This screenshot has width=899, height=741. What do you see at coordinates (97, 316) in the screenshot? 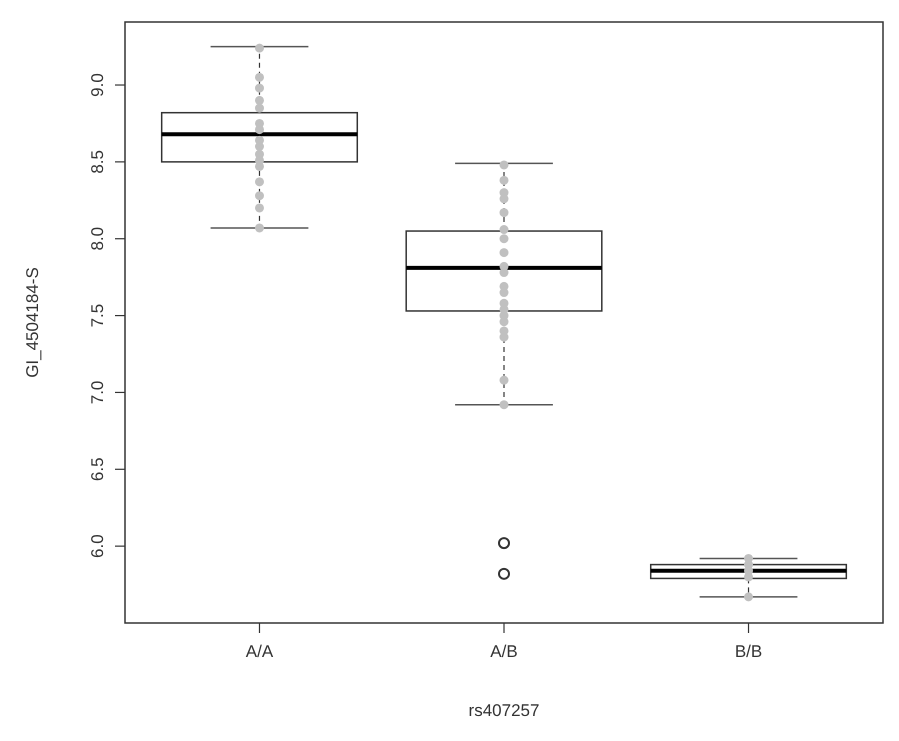
I see `y-tick-label: 7.5` at bounding box center [97, 316].